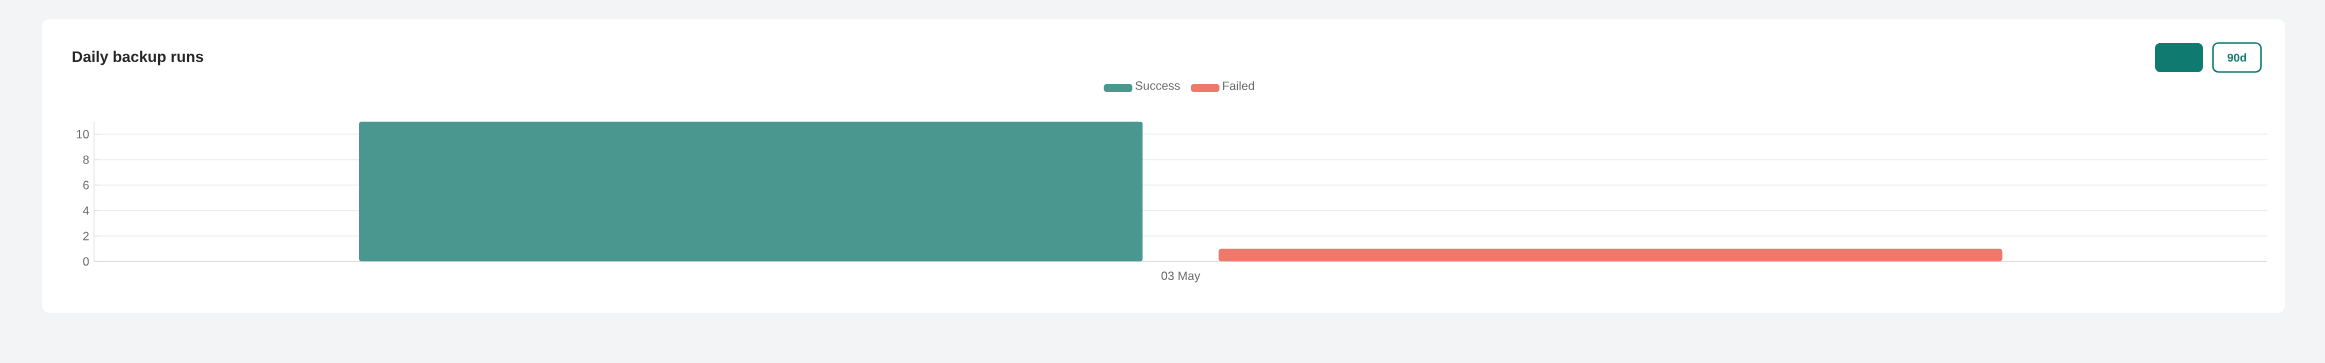 The height and width of the screenshot is (363, 2325). I want to click on y-tick-label: 10, so click(82, 134).